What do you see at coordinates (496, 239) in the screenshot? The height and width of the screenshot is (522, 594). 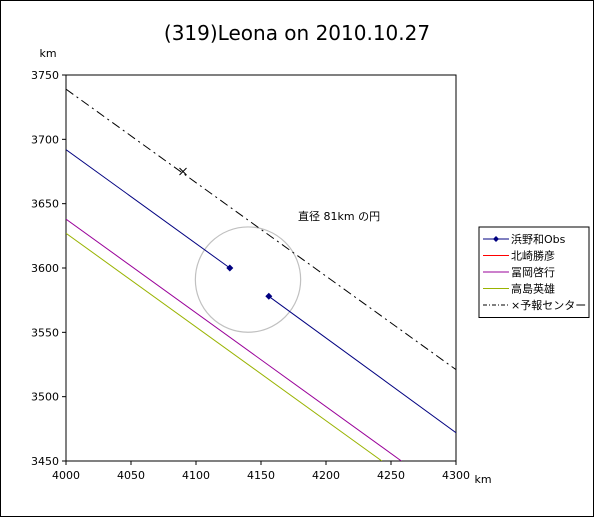 I see `legend-marker` at bounding box center [496, 239].